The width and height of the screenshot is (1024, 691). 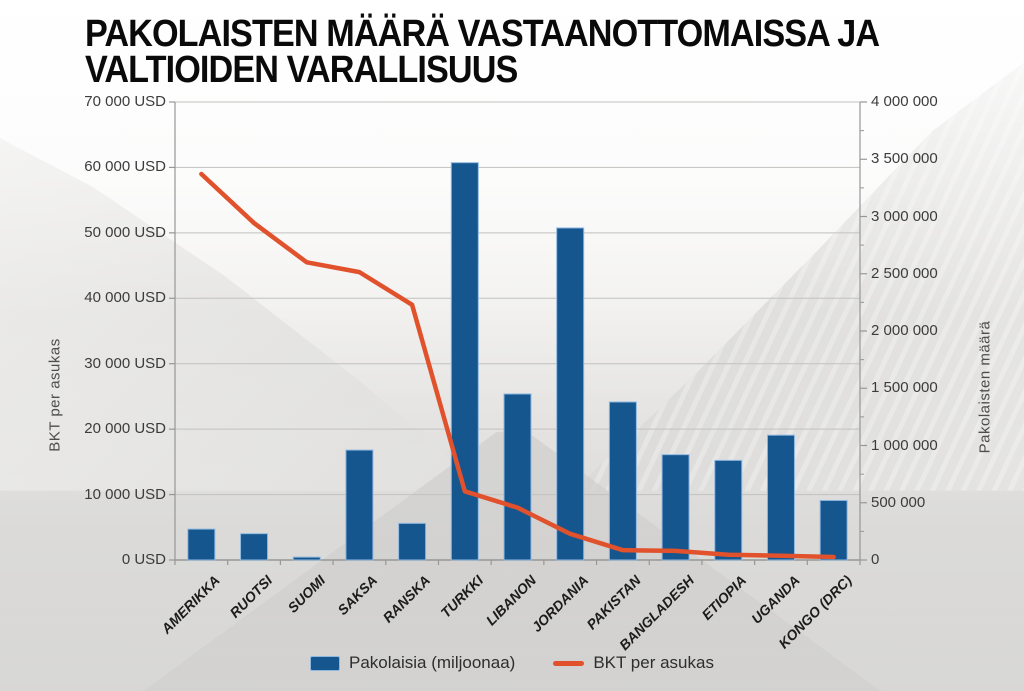 What do you see at coordinates (359, 505) in the screenshot?
I see `bar-SAKSA` at bounding box center [359, 505].